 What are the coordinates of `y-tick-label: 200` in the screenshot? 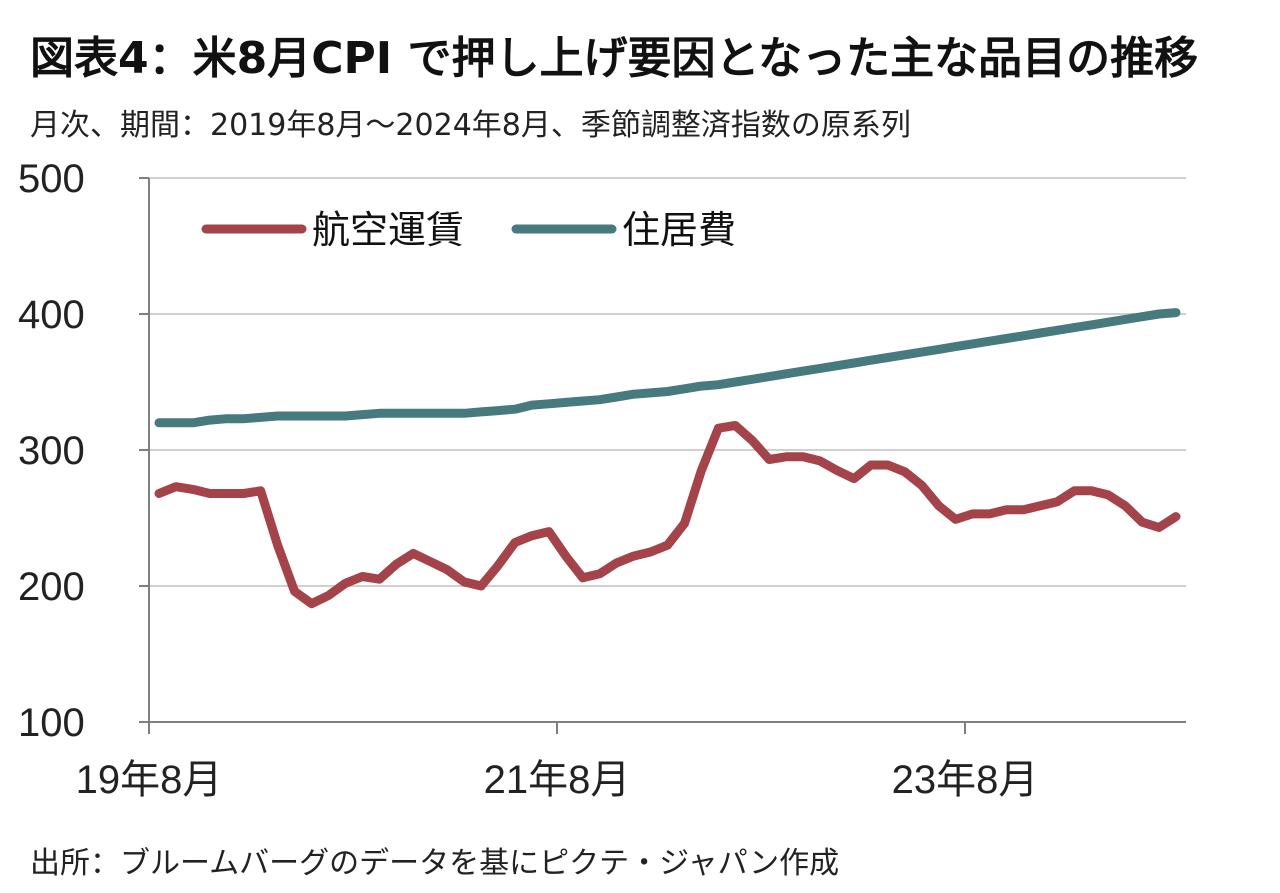 It's located at (51, 587).